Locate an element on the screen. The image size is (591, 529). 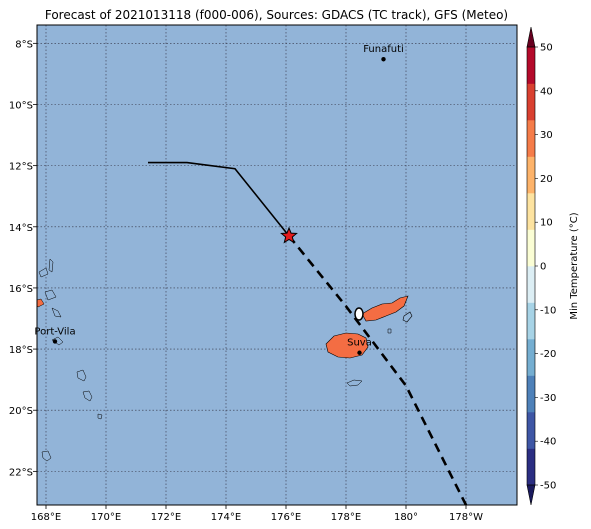
y-tick-label: 18°S is located at coordinates (21, 350).